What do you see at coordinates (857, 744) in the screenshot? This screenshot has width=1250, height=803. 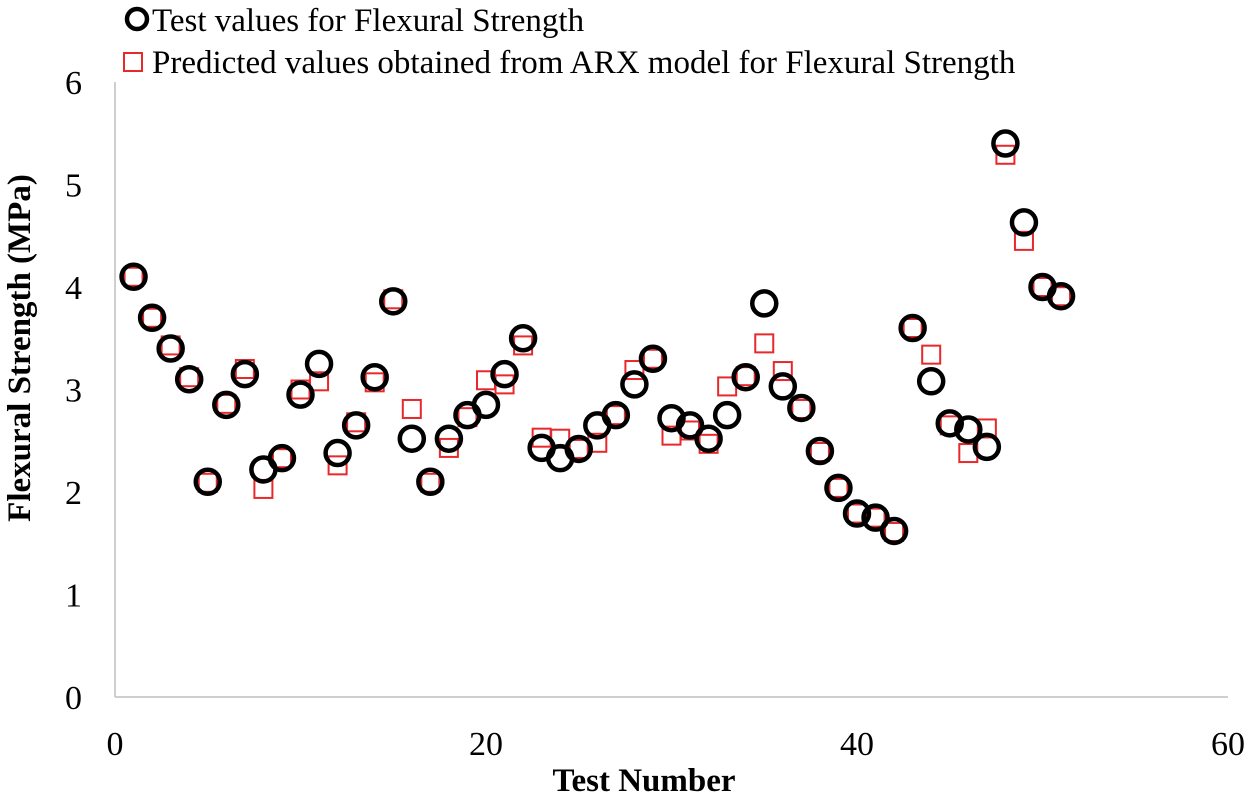 I see `x-tick-label: 40` at bounding box center [857, 744].